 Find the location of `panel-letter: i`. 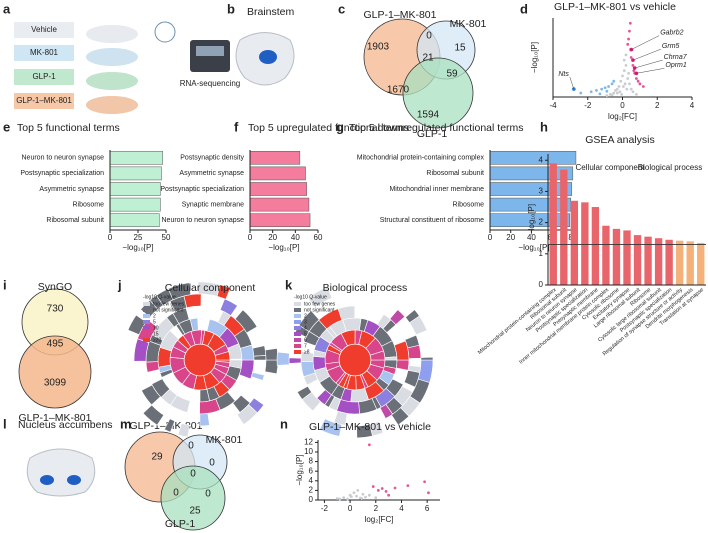

panel-letter: i is located at coordinates (5, 284).